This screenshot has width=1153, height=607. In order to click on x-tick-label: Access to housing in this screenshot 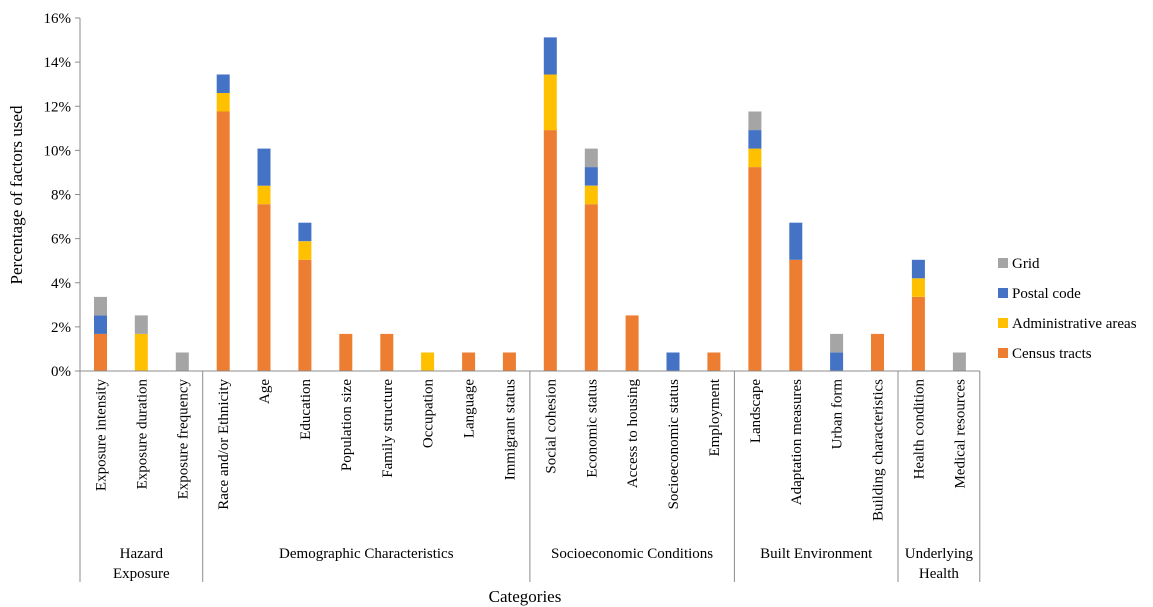, I will do `click(633, 434)`.